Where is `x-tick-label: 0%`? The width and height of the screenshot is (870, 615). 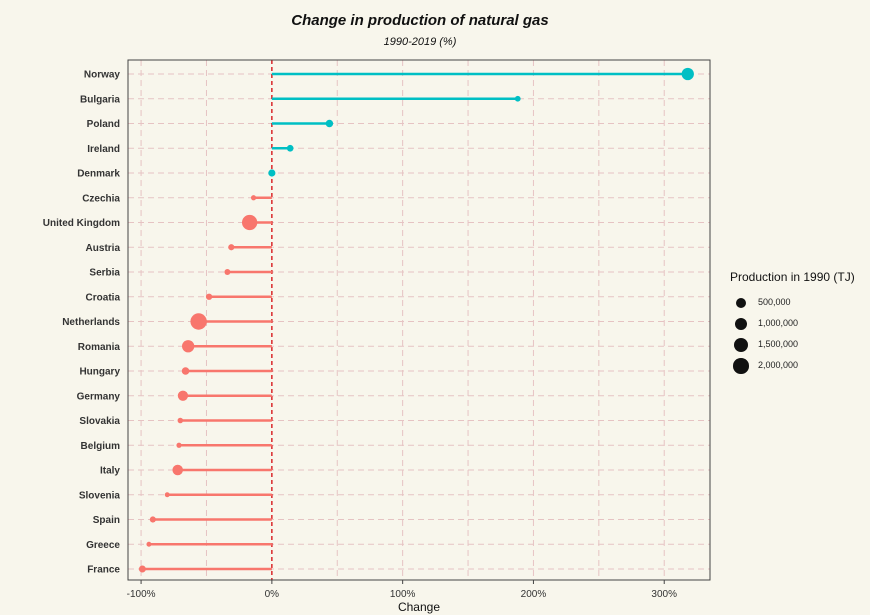
x-tick-label: 0% is located at coordinates (272, 594).